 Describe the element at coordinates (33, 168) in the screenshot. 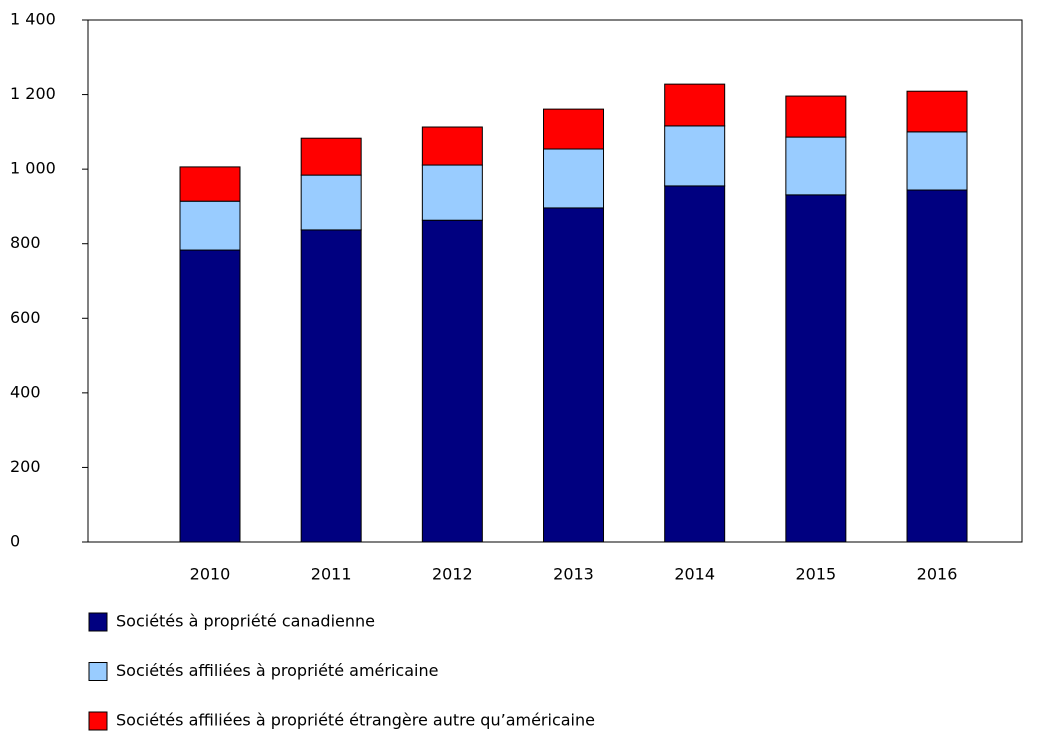

I see `y-tick-label: 1 000` at that location.